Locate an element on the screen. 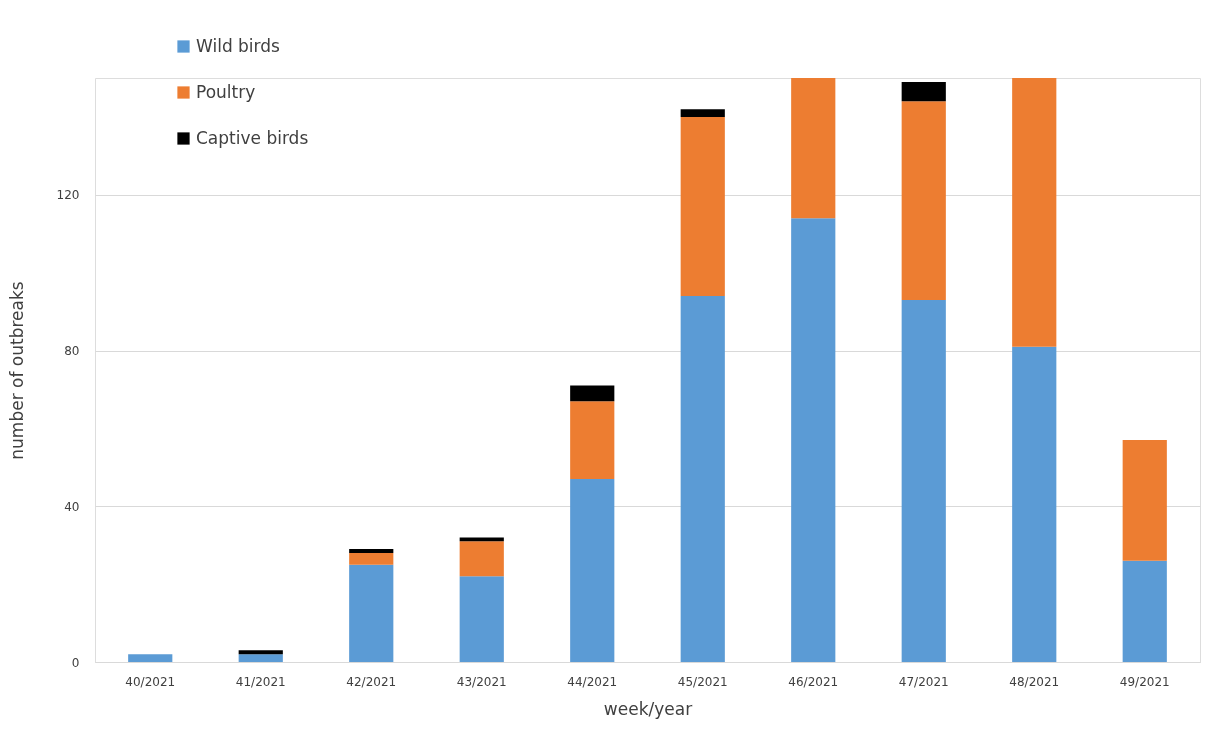 The width and height of the screenshot is (1205, 740). y-axis-title: number of outbreaks is located at coordinates (16, 370).